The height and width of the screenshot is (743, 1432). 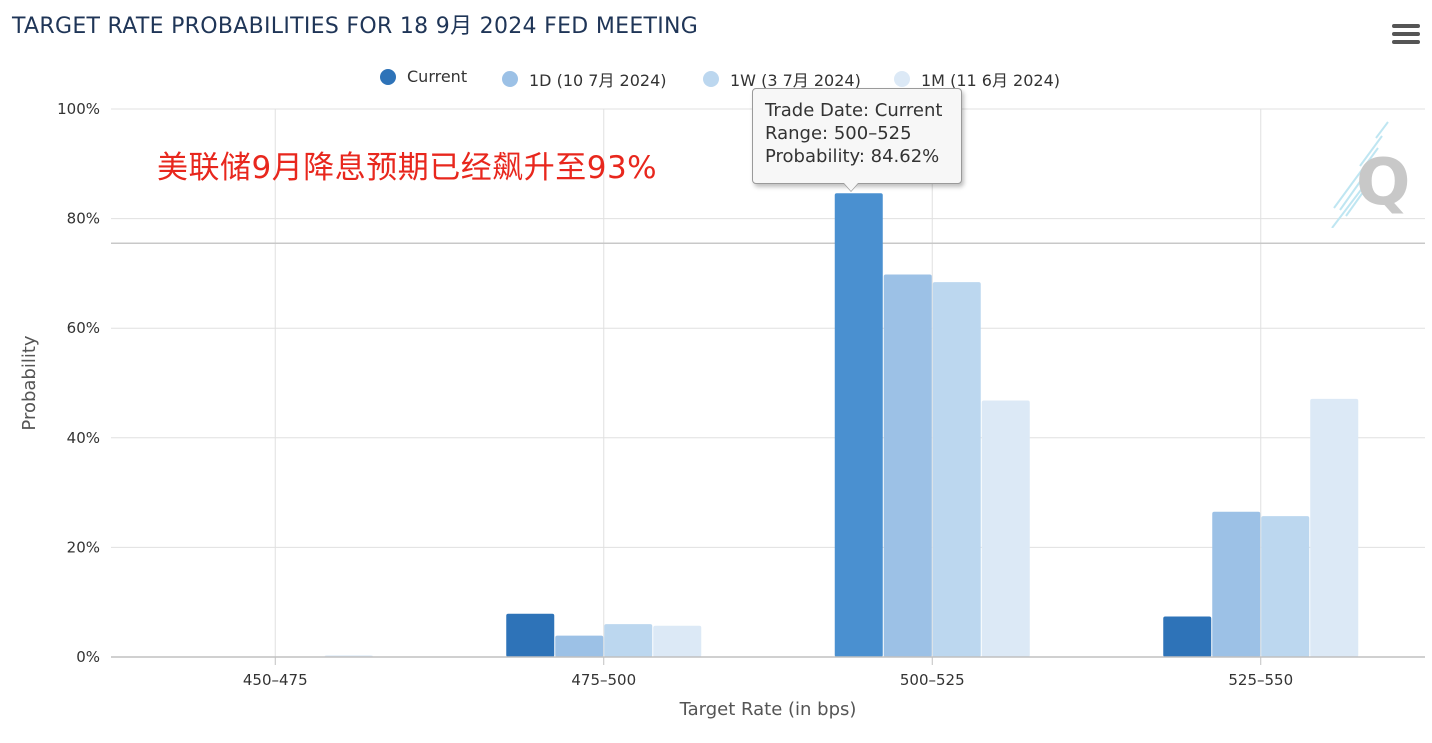 I want to click on y-tick-label: 40%, so click(x=83, y=438).